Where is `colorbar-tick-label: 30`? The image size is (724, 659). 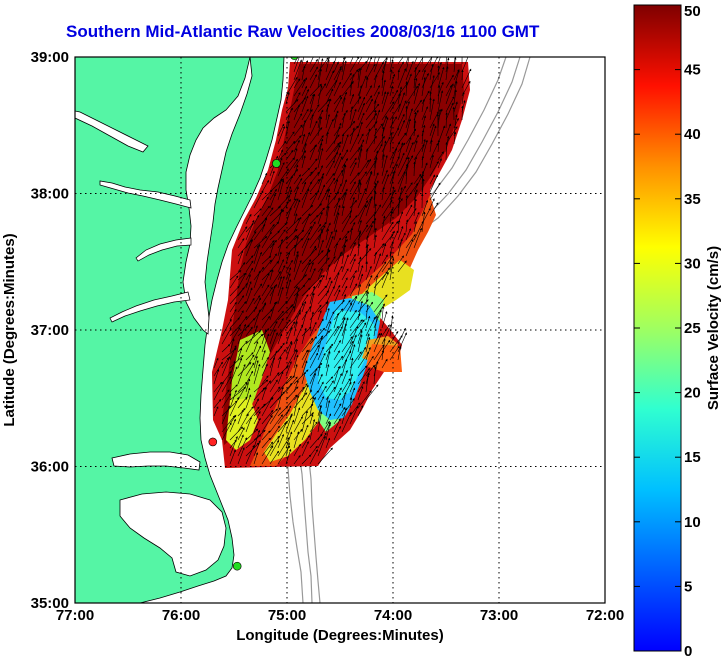 colorbar-tick-label: 30 is located at coordinates (692, 263).